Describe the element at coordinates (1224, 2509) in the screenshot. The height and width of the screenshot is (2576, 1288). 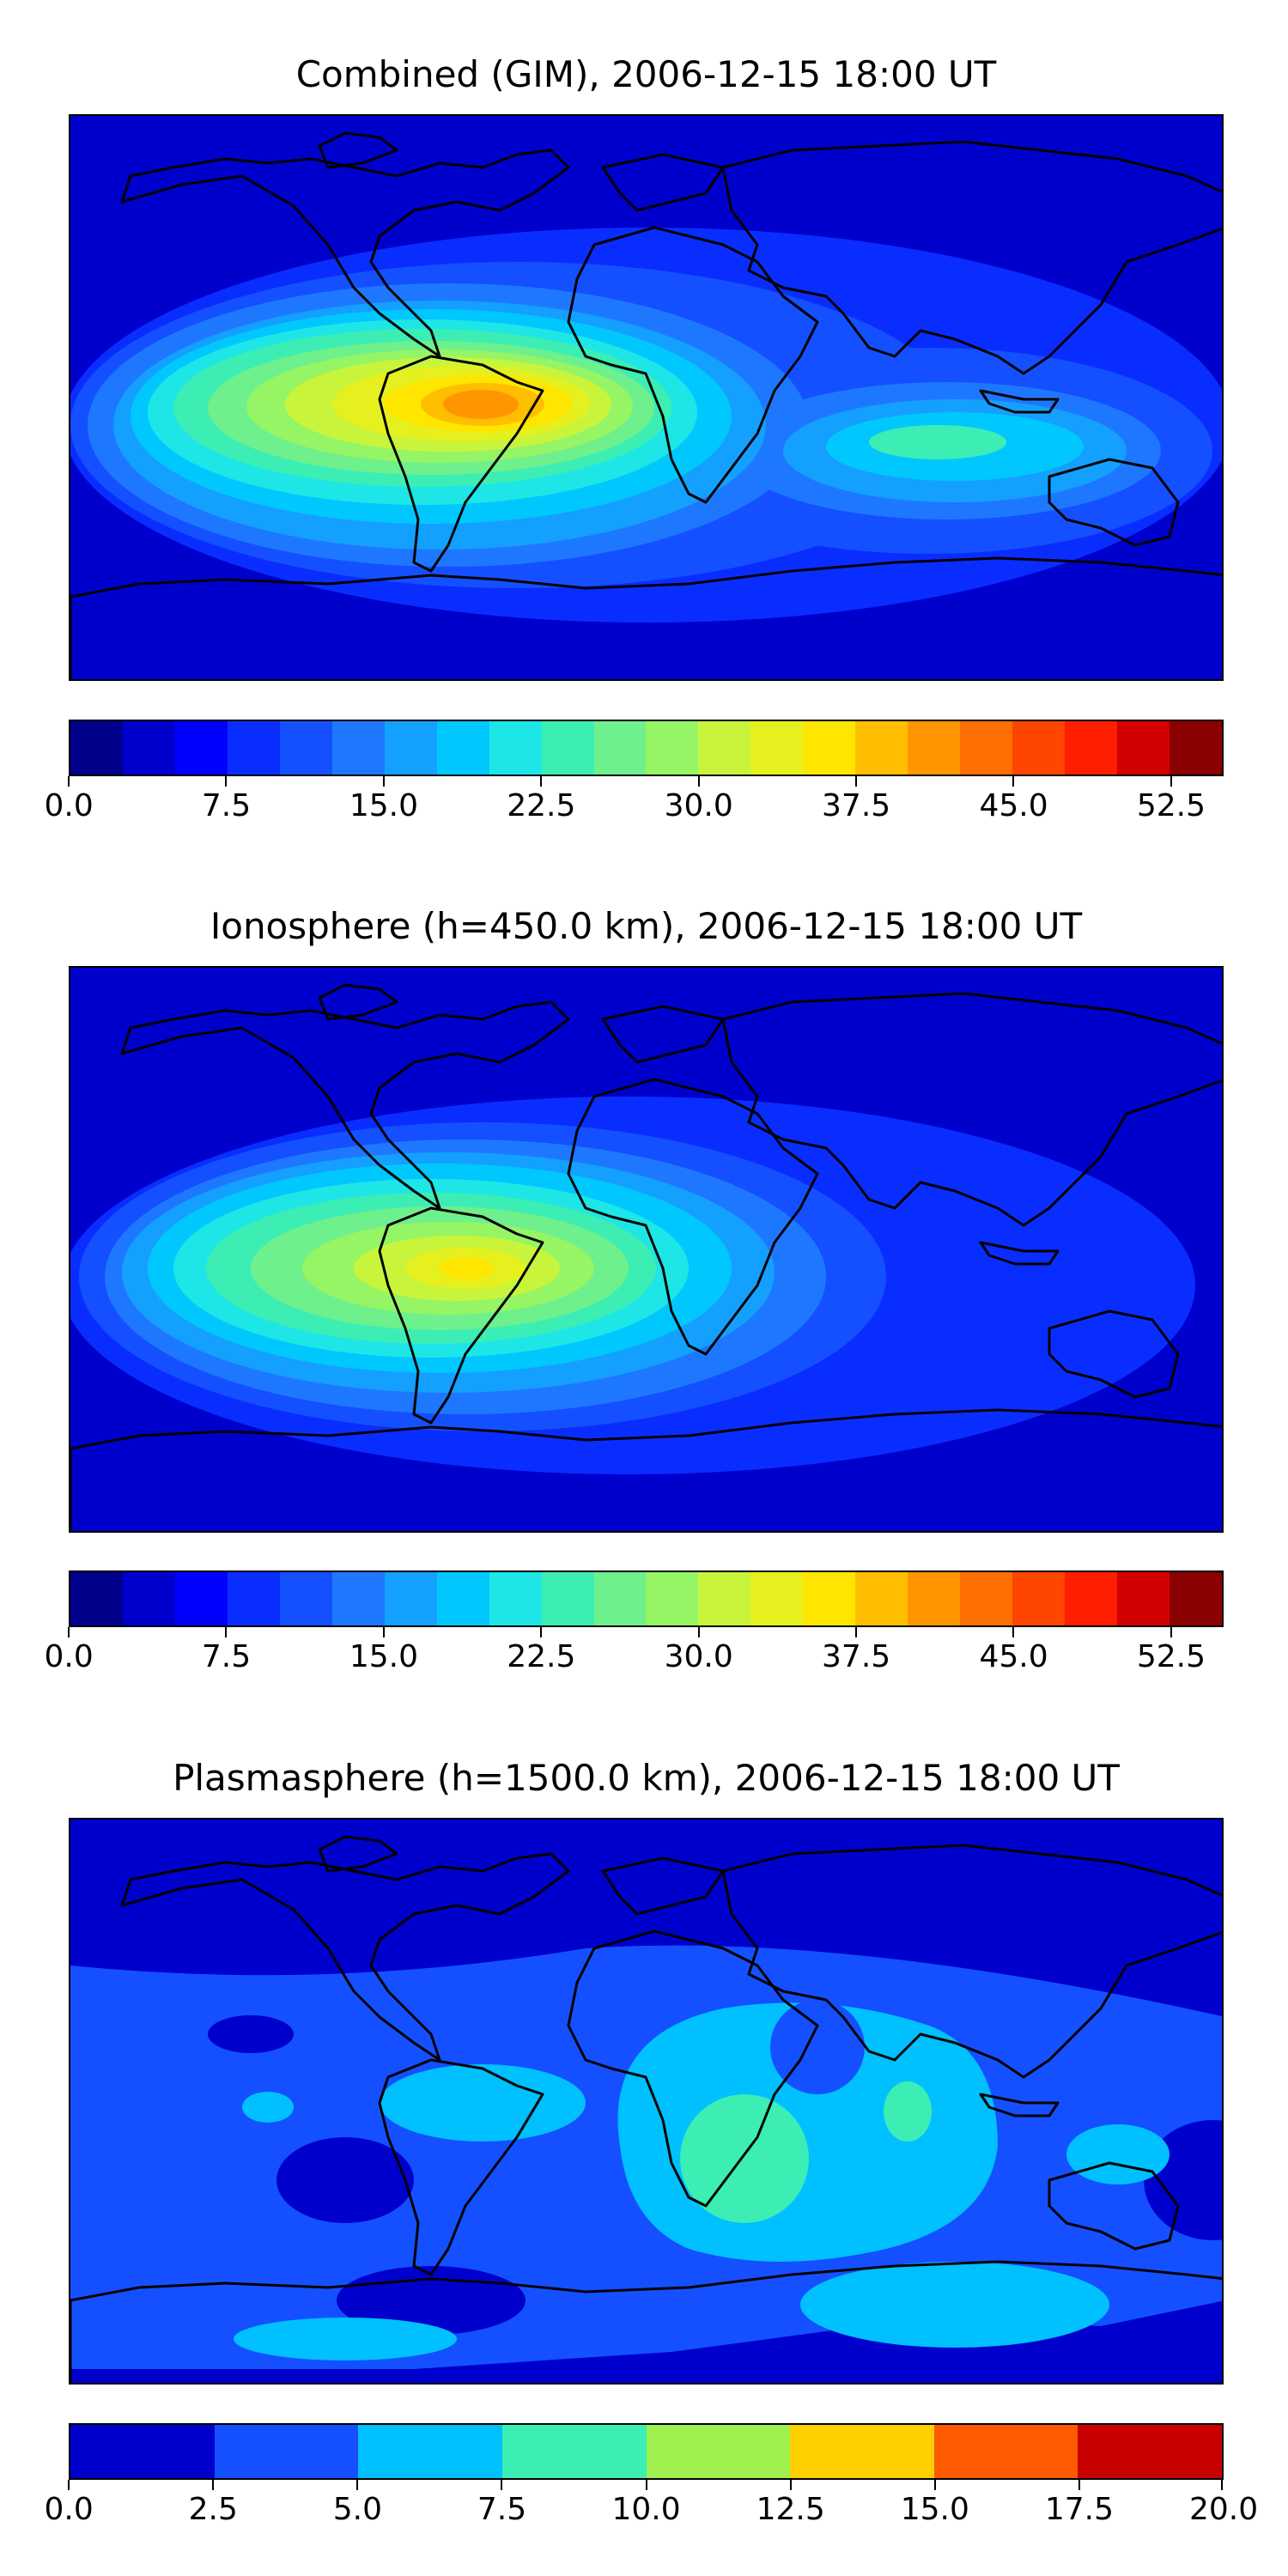
I see `colorbar-tick-label: 20.0` at that location.